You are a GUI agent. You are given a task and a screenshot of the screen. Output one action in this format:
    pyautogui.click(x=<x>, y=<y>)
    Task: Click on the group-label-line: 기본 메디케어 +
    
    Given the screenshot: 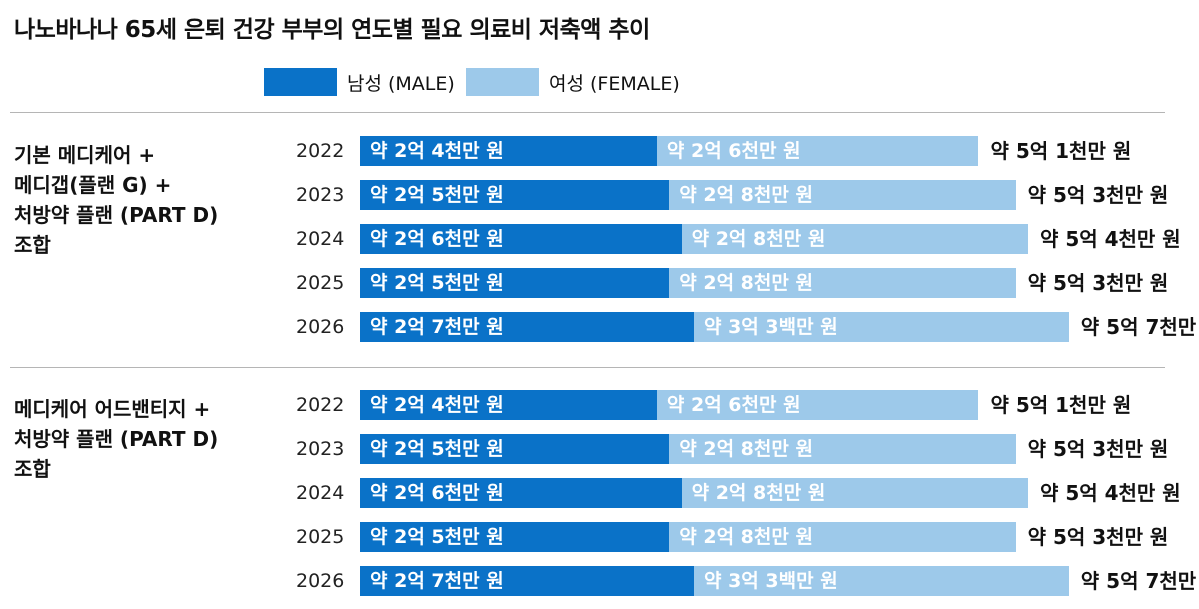 What is the action you would take?
    pyautogui.click(x=85, y=155)
    